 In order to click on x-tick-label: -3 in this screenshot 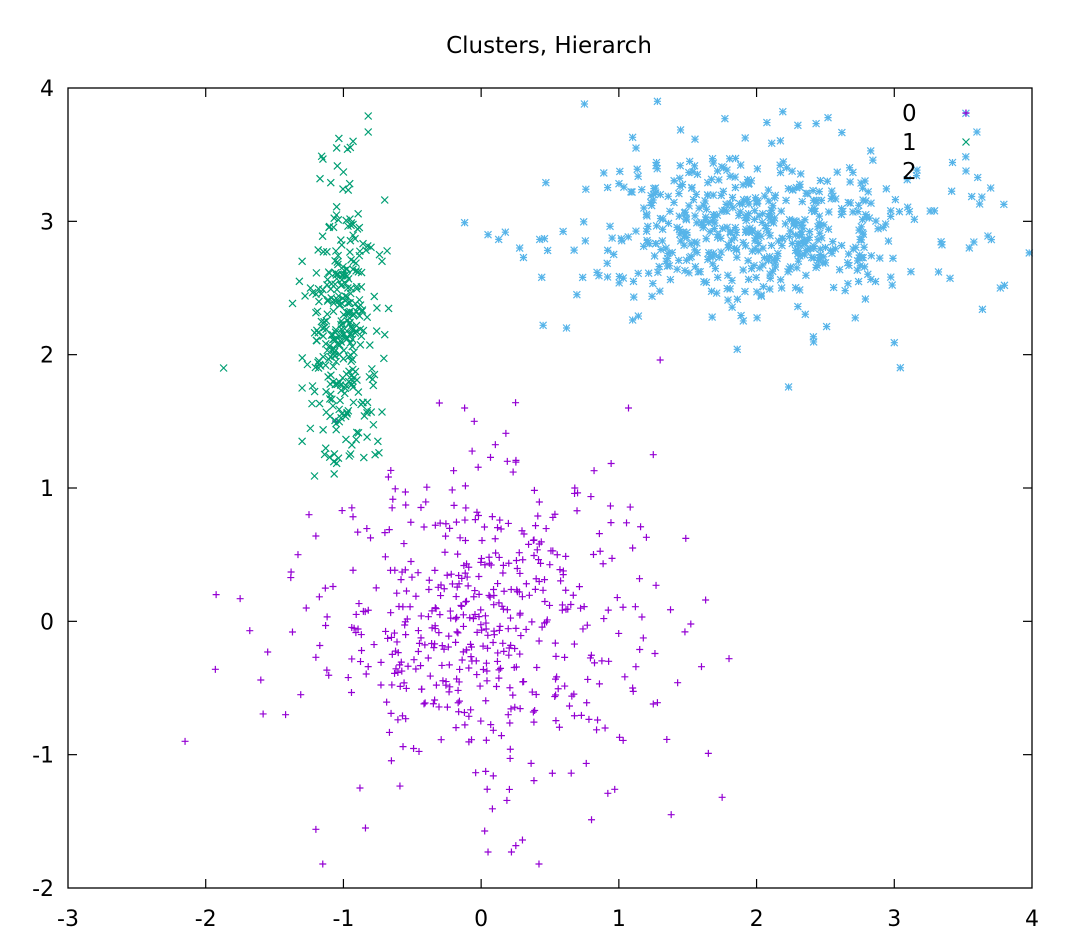, I will do `click(68, 919)`.